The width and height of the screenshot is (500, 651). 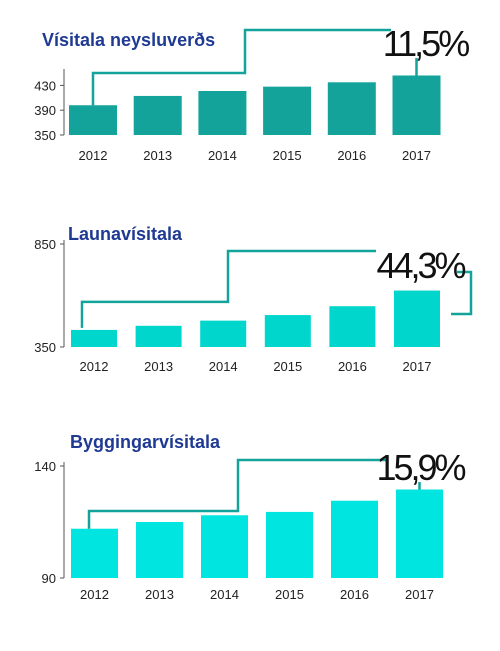 What do you see at coordinates (128, 40) in the screenshot?
I see `chart-title: Vísitala neysluverðs` at bounding box center [128, 40].